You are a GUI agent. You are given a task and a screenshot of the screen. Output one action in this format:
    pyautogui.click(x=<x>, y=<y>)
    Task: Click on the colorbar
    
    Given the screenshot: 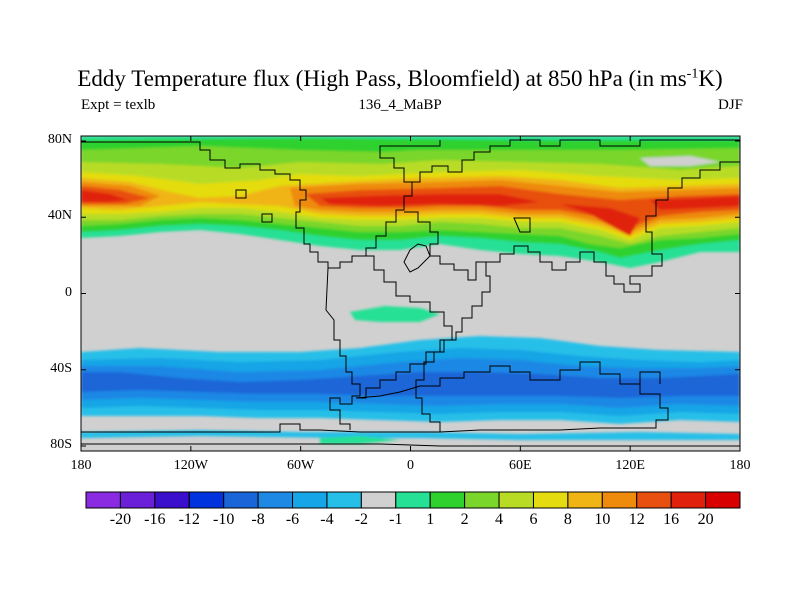 What is the action you would take?
    pyautogui.click(x=413, y=500)
    